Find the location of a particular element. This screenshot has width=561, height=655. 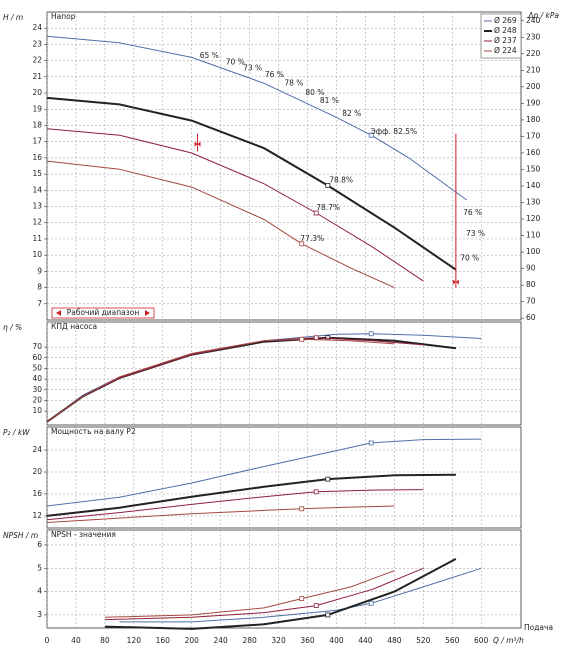

y-tick-label: 7 is located at coordinates (39, 303).